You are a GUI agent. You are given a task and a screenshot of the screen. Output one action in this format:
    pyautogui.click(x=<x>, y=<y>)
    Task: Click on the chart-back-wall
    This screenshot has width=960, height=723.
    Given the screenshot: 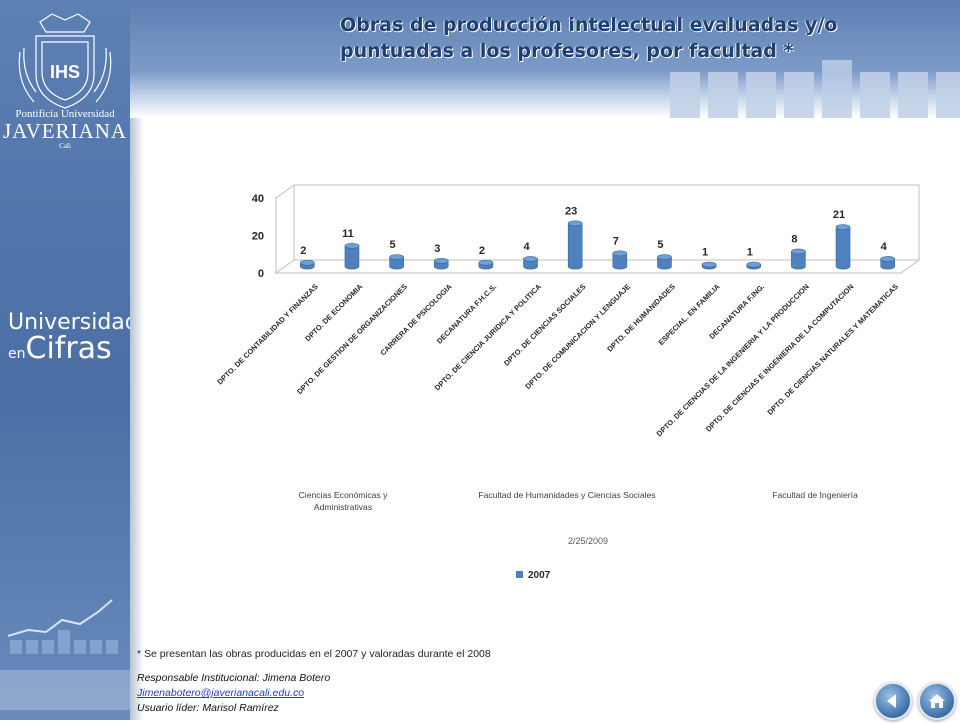 What is the action you would take?
    pyautogui.click(x=606, y=222)
    